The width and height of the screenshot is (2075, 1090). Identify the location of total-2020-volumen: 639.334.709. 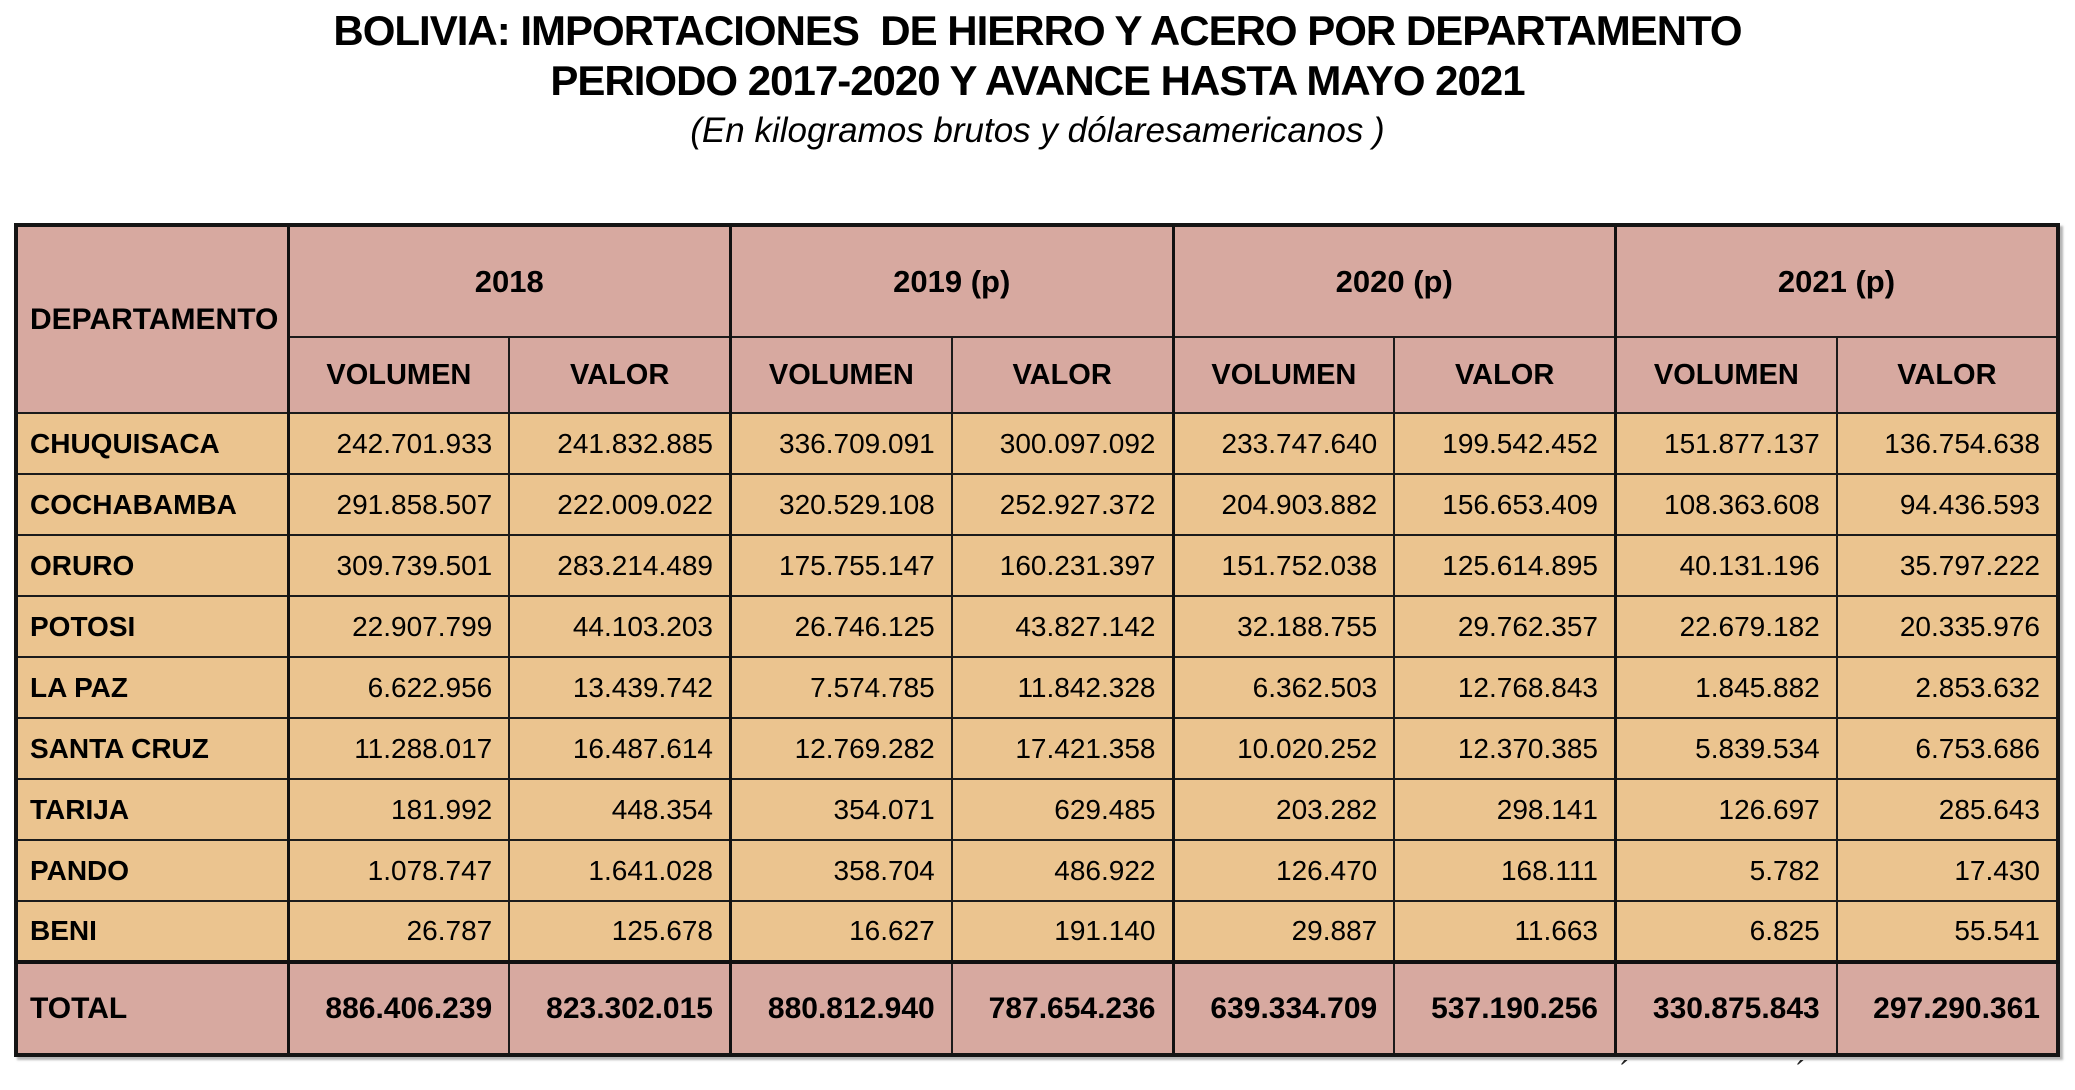
(1283, 1008).